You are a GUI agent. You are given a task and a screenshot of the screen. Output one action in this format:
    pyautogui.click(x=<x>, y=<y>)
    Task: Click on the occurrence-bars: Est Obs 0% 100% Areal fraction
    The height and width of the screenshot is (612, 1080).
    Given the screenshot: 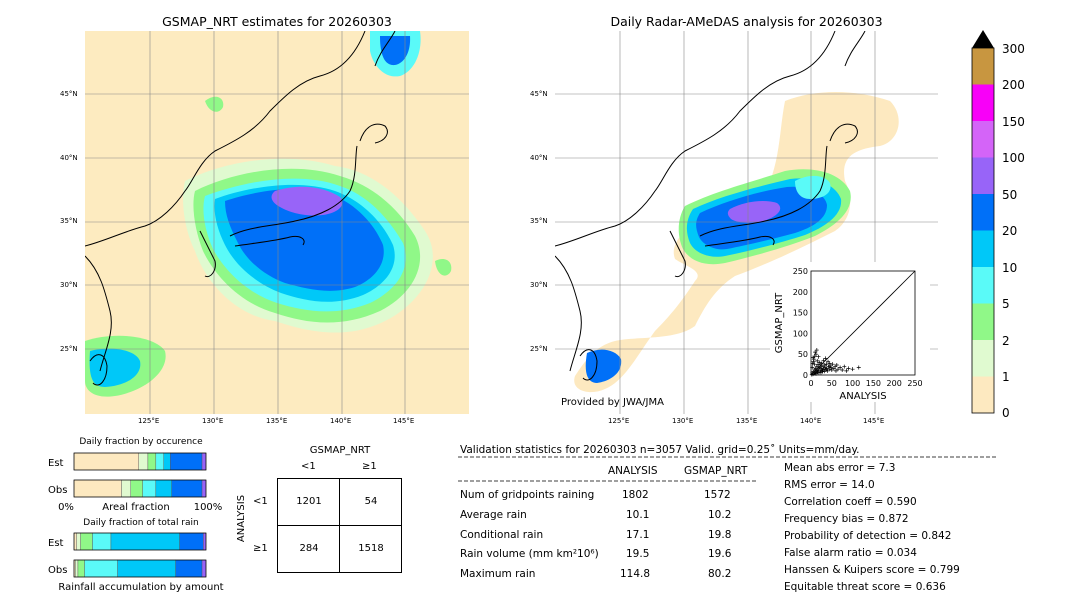 What is the action you would take?
    pyautogui.click(x=135, y=482)
    